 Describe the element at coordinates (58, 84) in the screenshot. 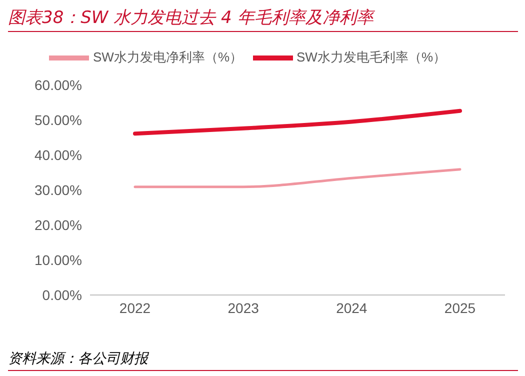

I see `y-tick-label: 60.00%` at that location.